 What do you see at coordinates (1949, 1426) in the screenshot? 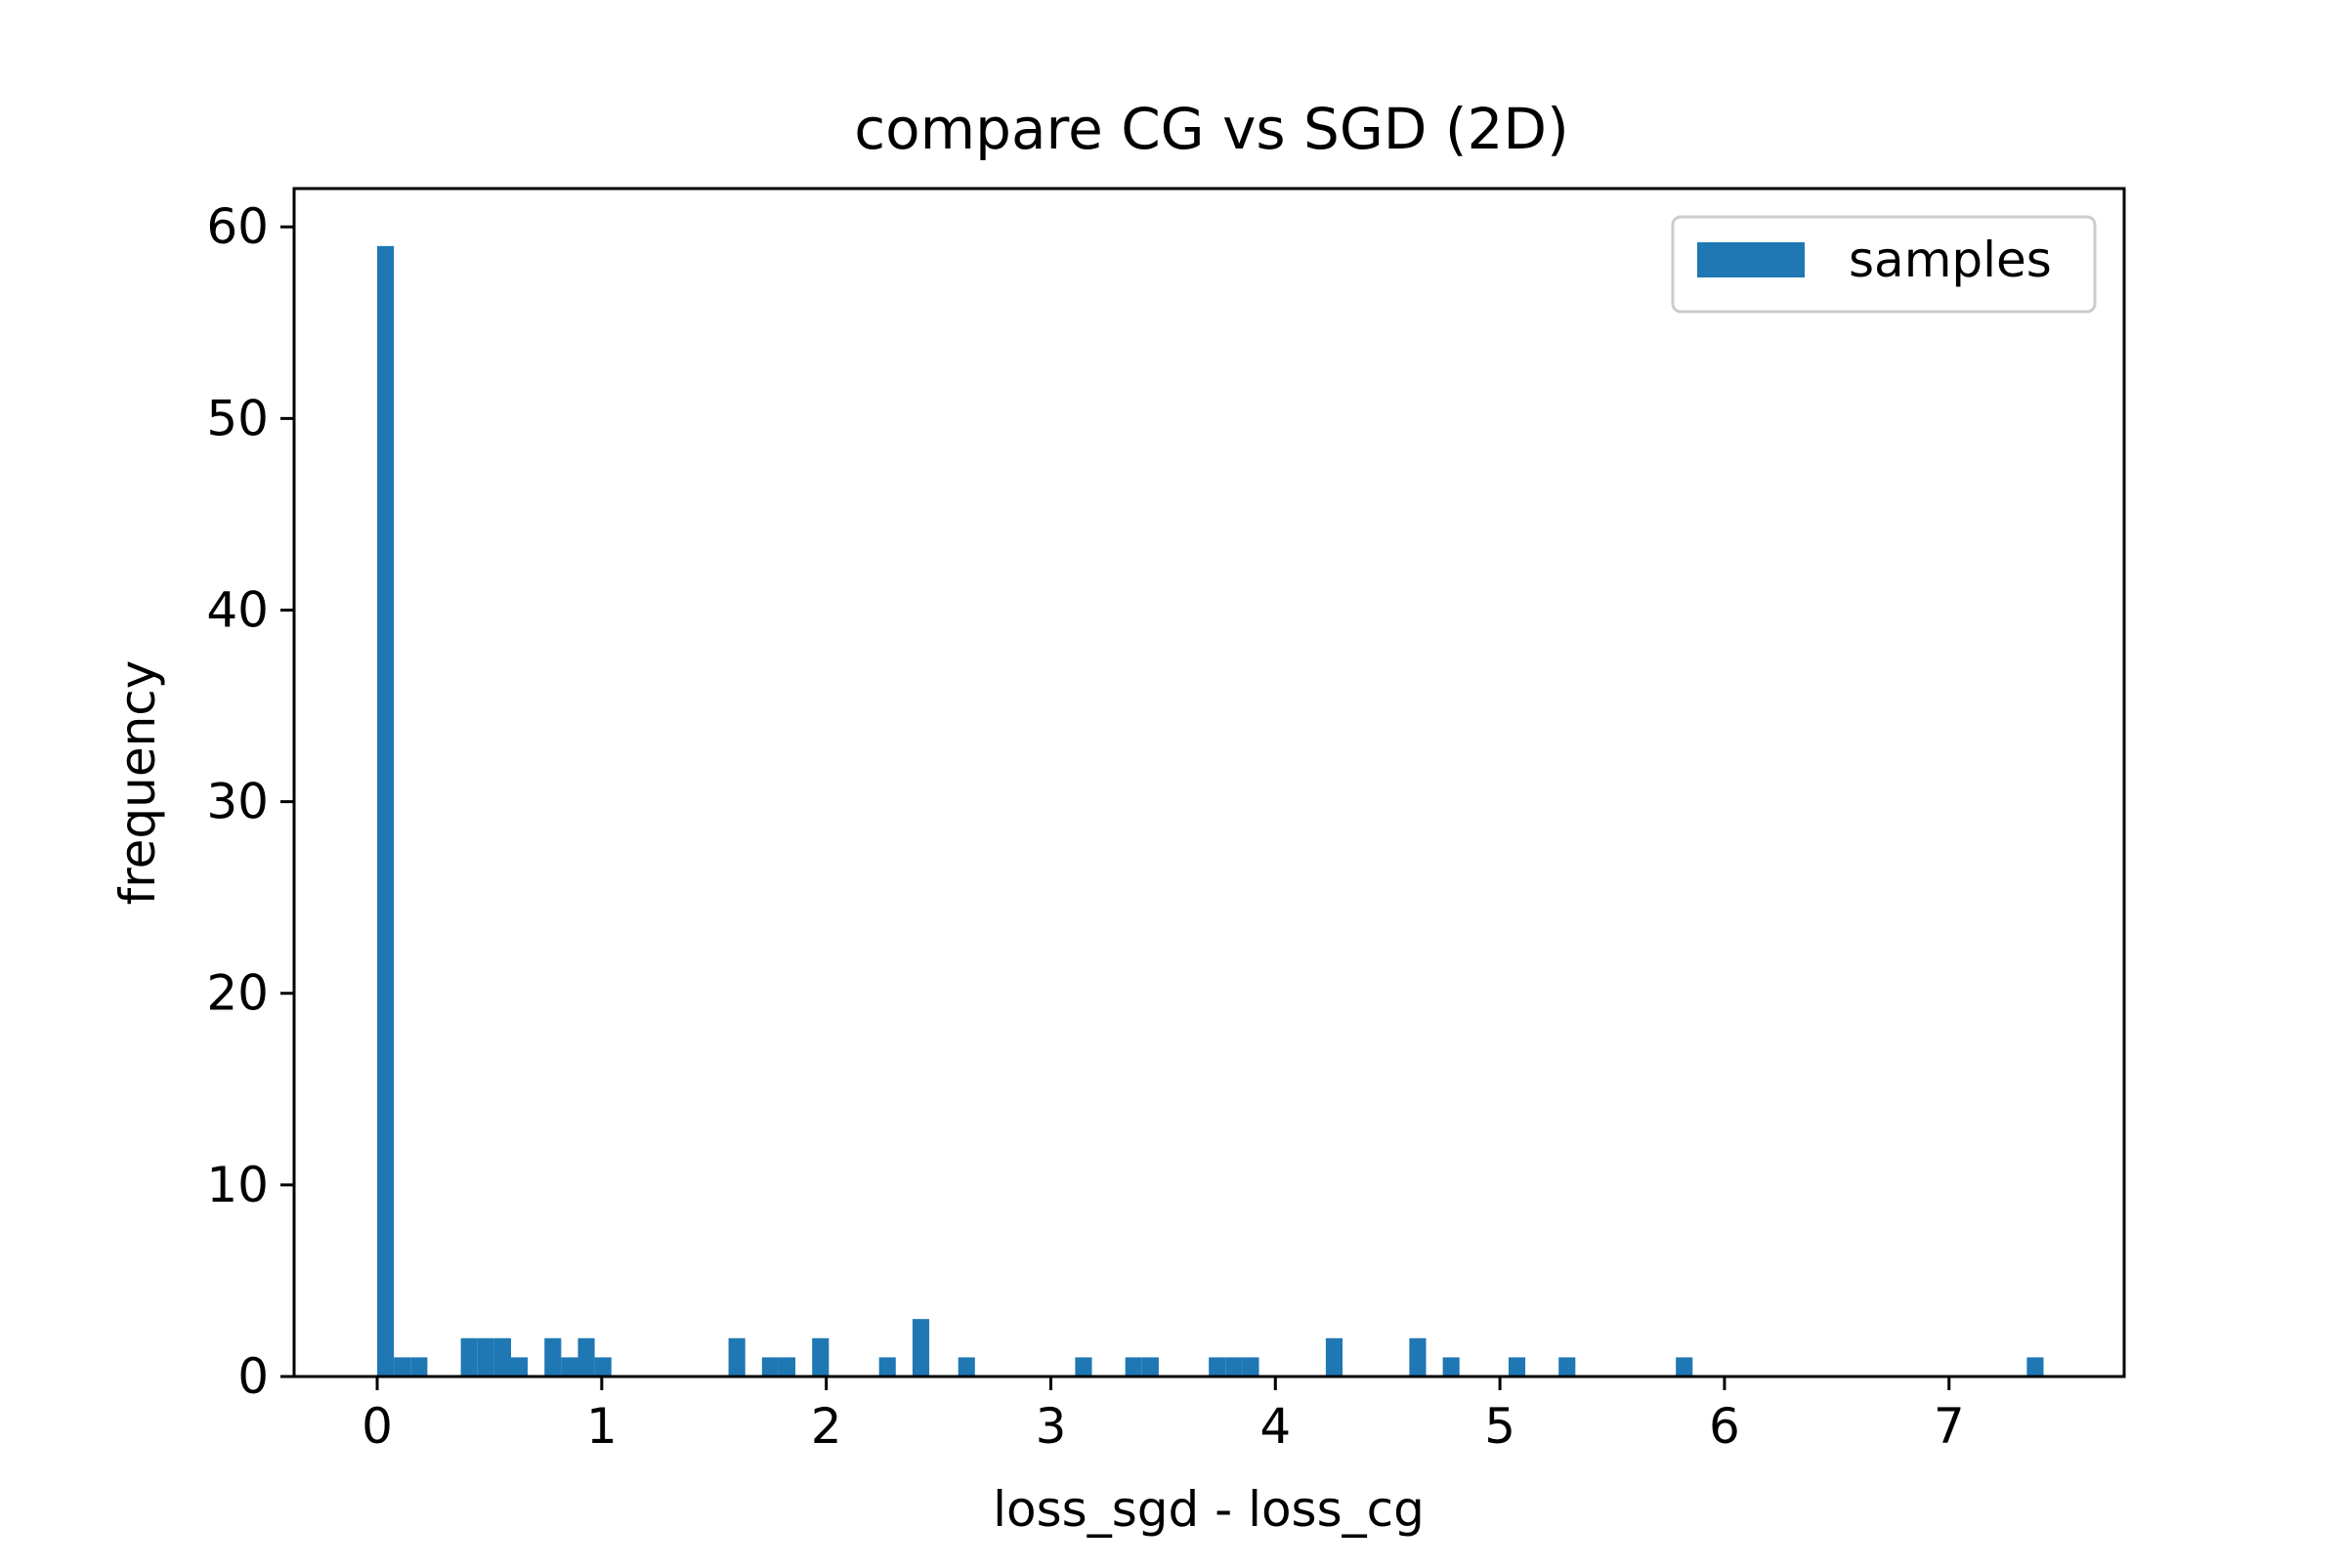
I see `x-tick-label-7: 7` at bounding box center [1949, 1426].